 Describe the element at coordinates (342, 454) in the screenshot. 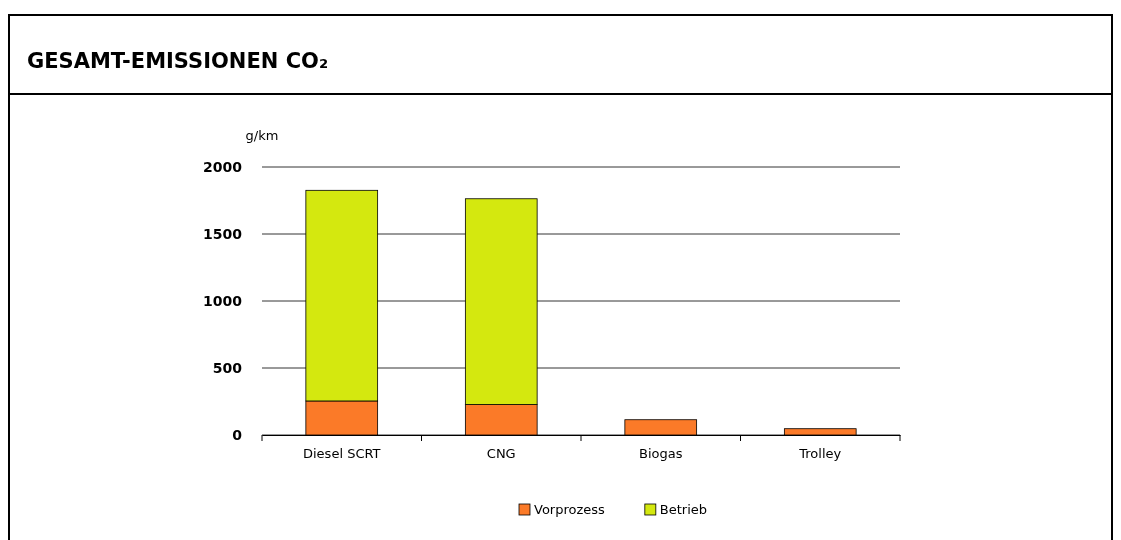

I see `x-tick-label: Diesel SCRT` at that location.